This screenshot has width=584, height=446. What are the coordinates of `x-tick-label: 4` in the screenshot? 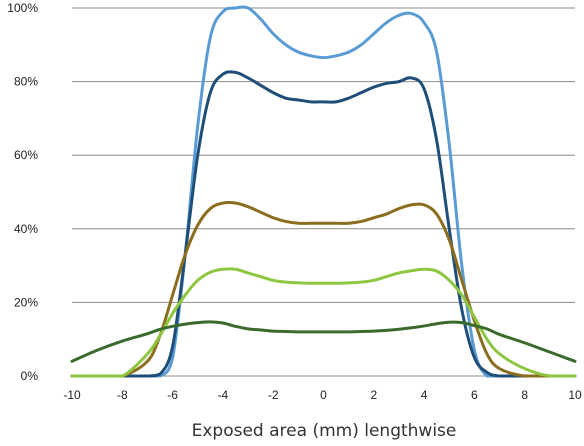 It's located at (424, 395).